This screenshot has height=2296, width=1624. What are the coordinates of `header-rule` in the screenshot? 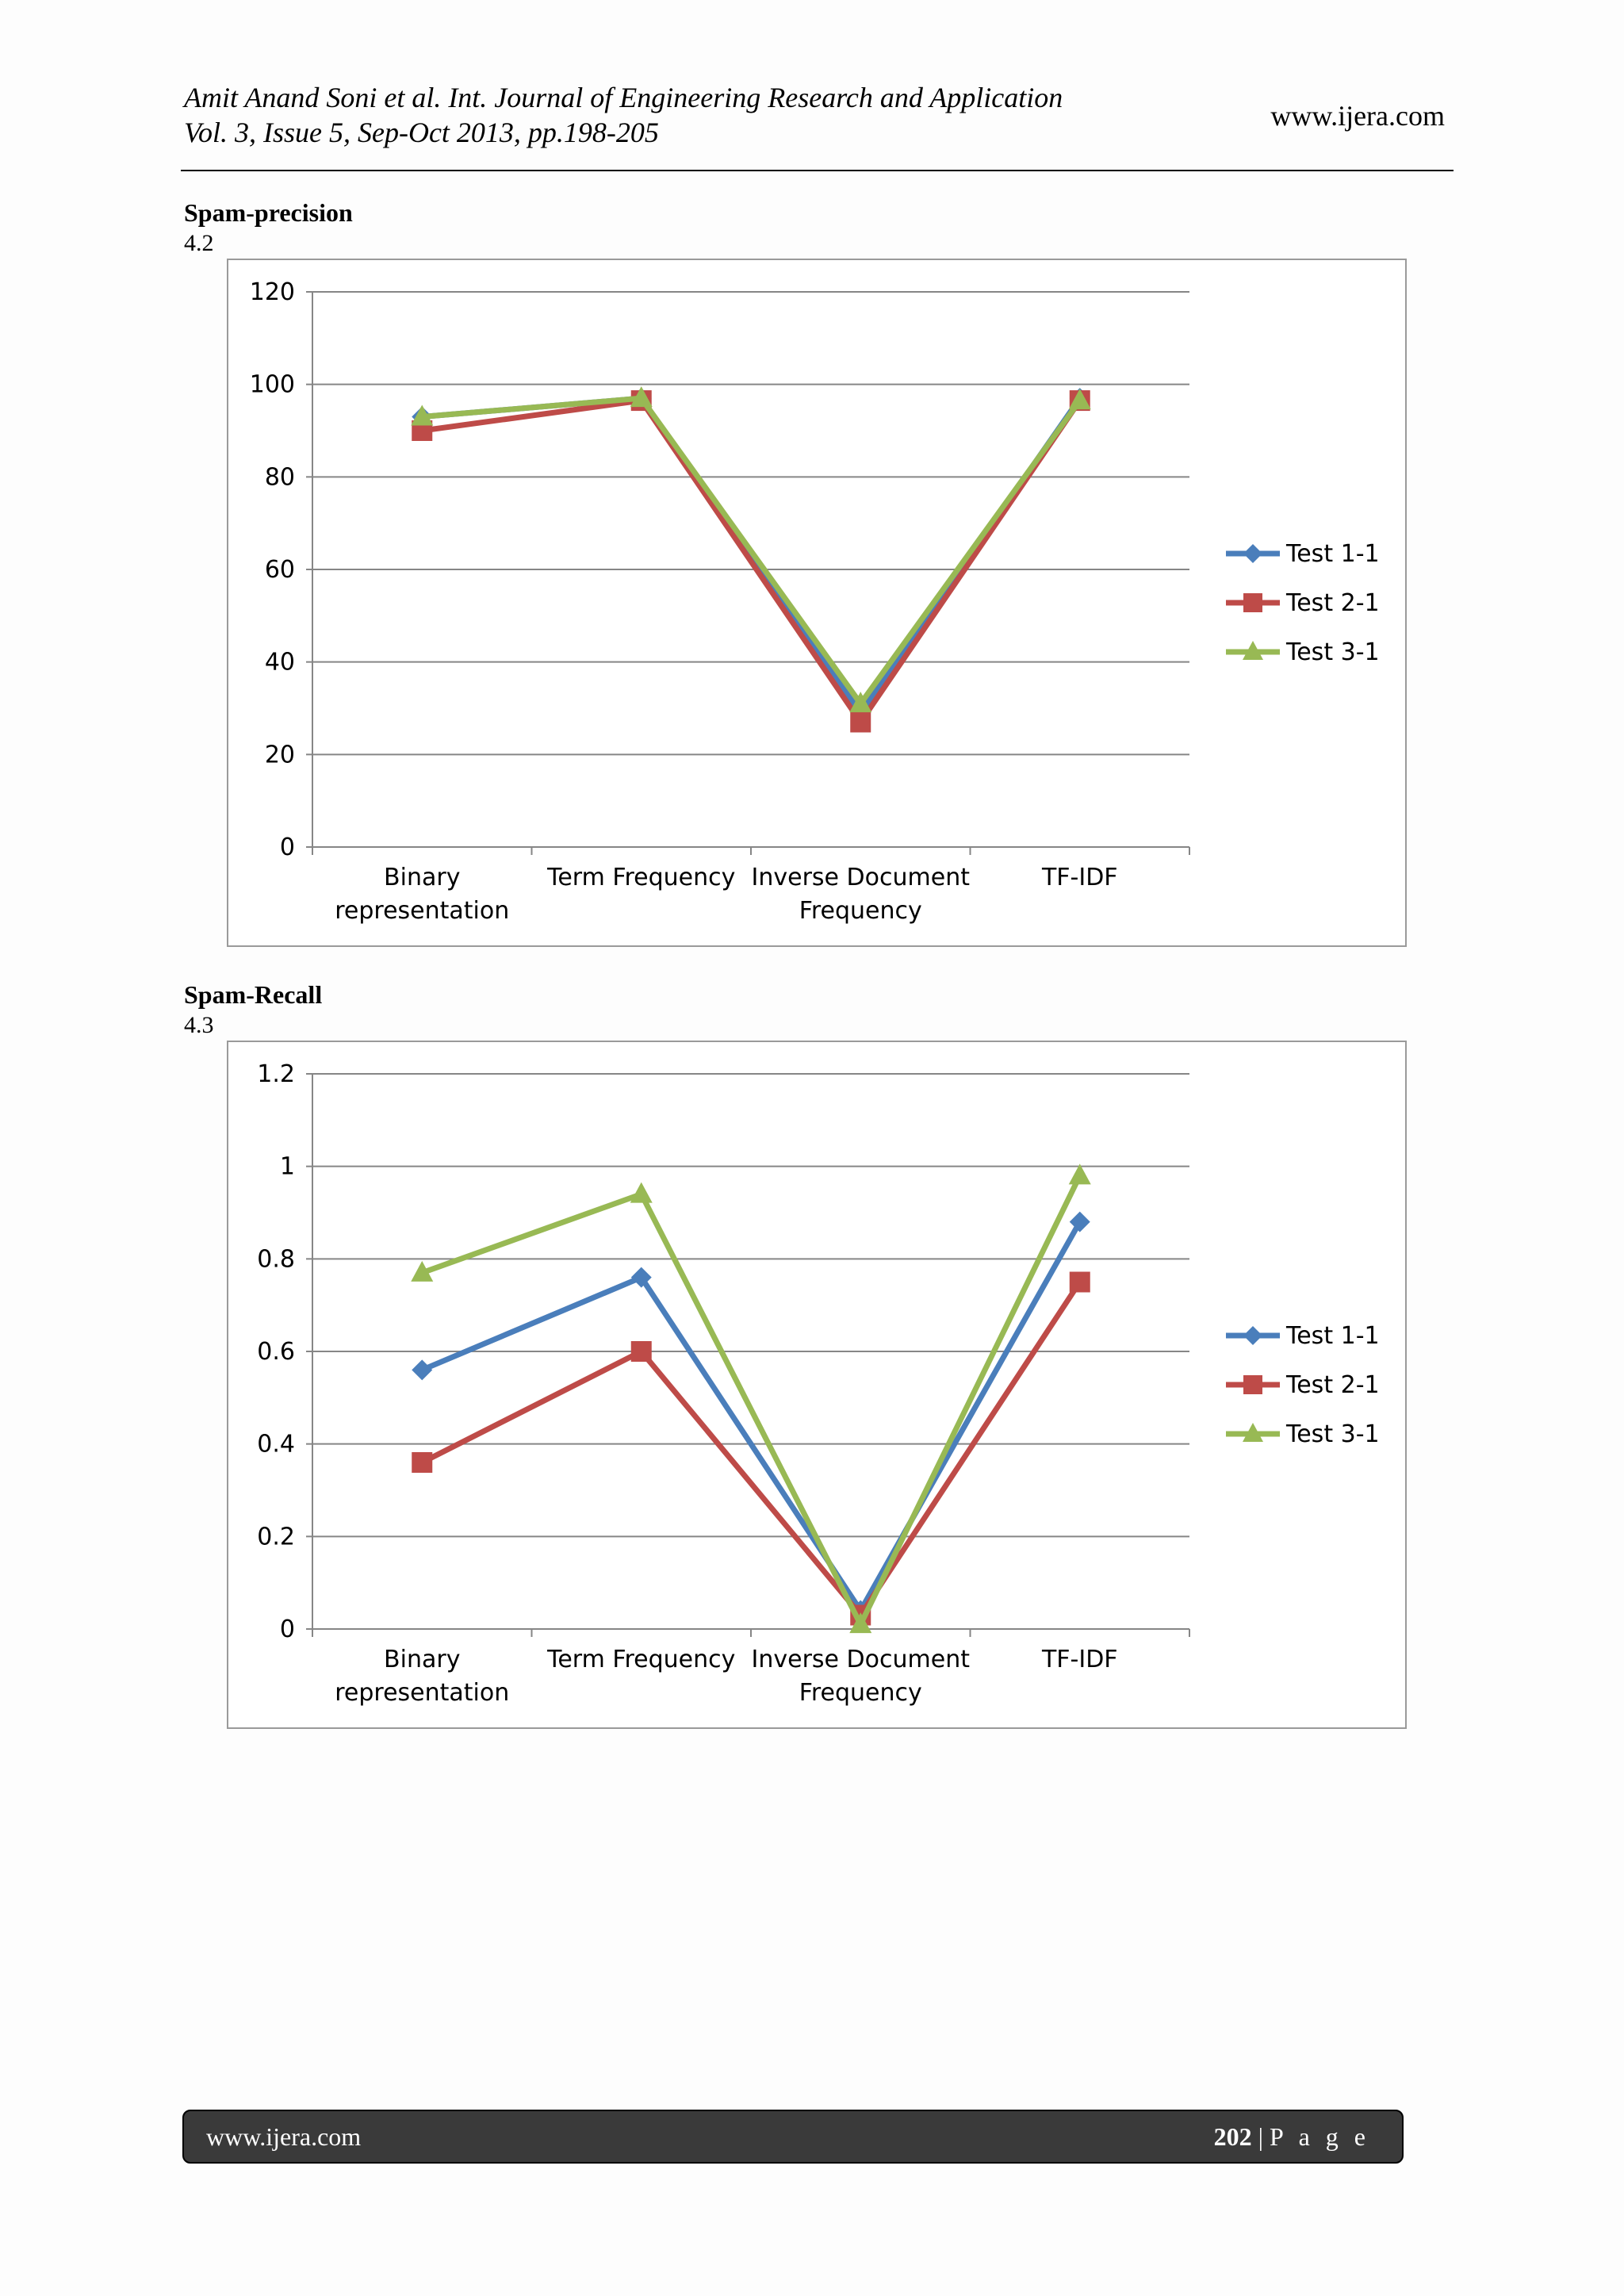 It's located at (817, 170).